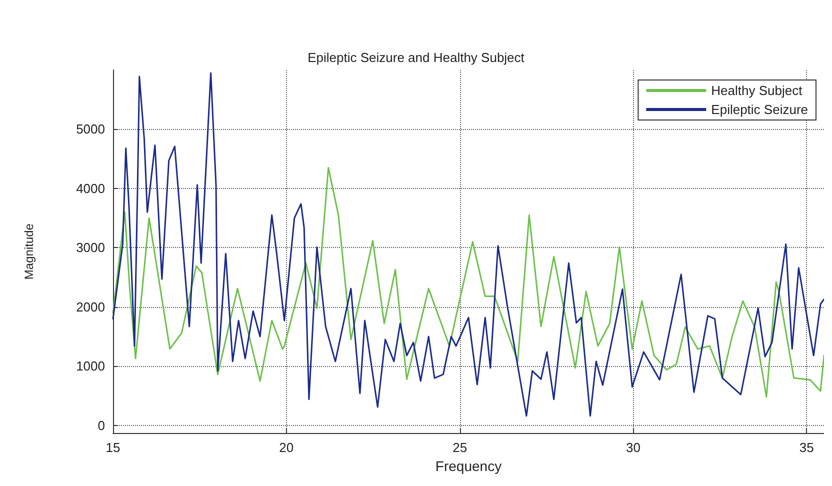 Image resolution: width=832 pixels, height=486 pixels. I want to click on y-tick-label: 5000, so click(90, 129).